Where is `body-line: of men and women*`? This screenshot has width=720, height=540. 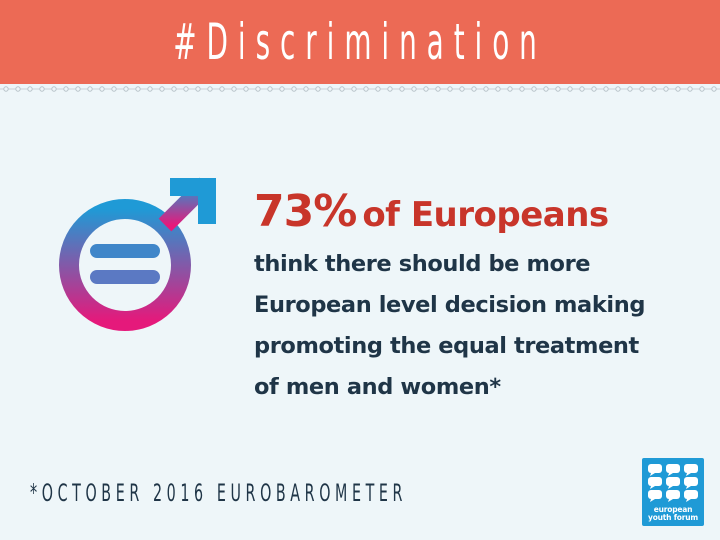 body-line: of men and women* is located at coordinates (377, 387).